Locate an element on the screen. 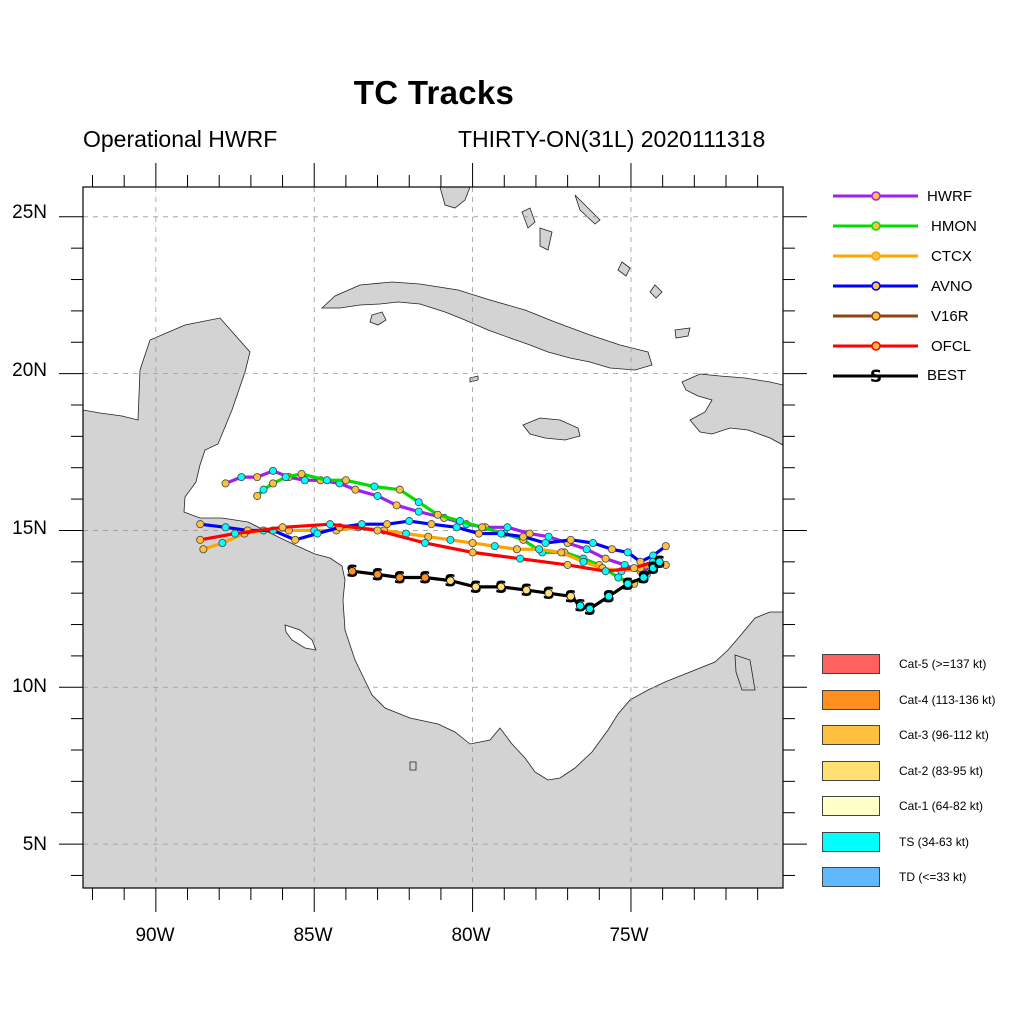 Image resolution: width=1024 pixels, height=1024 pixels. cat5-label: Cat-5 (>=137 kt) is located at coordinates (943, 664).